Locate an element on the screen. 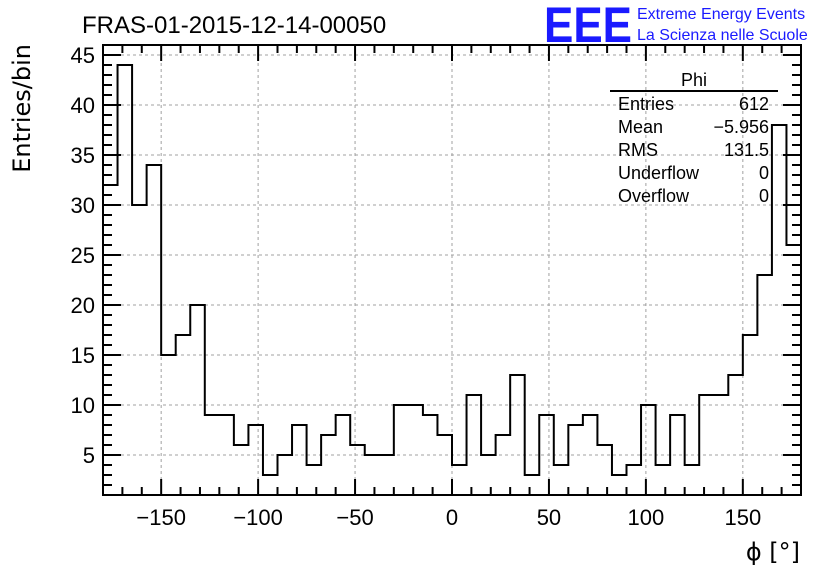 This screenshot has width=836, height=572. y-tick-label: 20 is located at coordinates (83, 305).